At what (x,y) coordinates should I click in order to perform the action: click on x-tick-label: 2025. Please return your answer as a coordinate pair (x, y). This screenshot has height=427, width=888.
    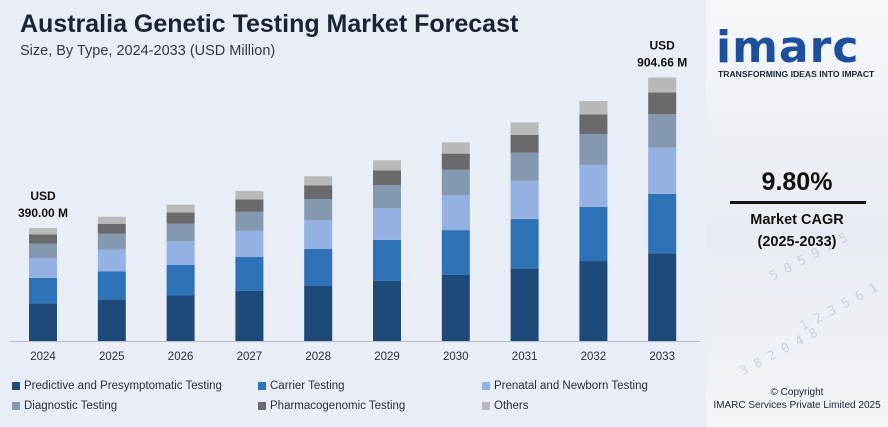
    Looking at the image, I should click on (112, 357).